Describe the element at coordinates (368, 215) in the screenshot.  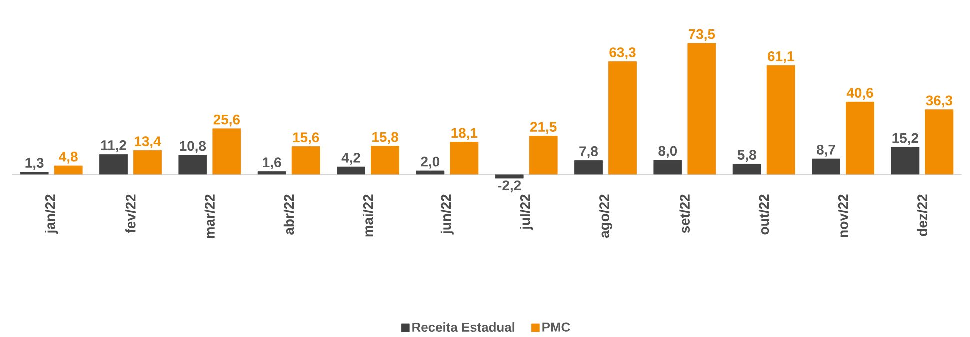
I see `x-tick-label: mai/22` at that location.